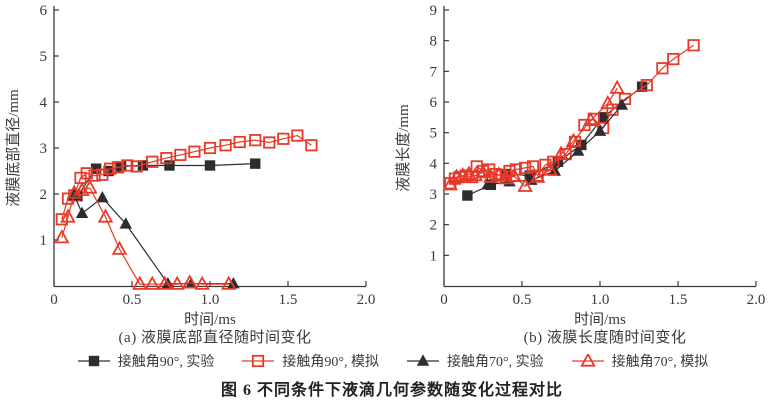 The height and width of the screenshot is (405, 784). Describe the element at coordinates (403, 148) in the screenshot. I see `svg-text: 液膜长度/mm` at that location.